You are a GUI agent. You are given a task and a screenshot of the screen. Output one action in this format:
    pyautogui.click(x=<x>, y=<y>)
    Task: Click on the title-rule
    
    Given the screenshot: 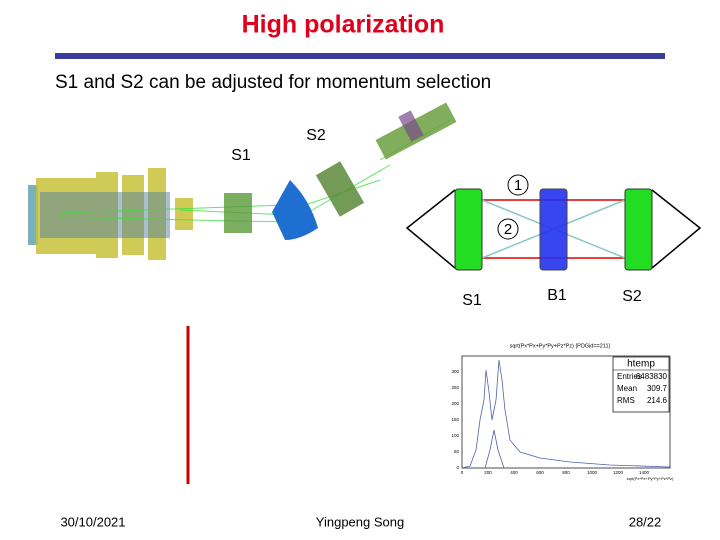 What is the action you would take?
    pyautogui.click(x=360, y=56)
    